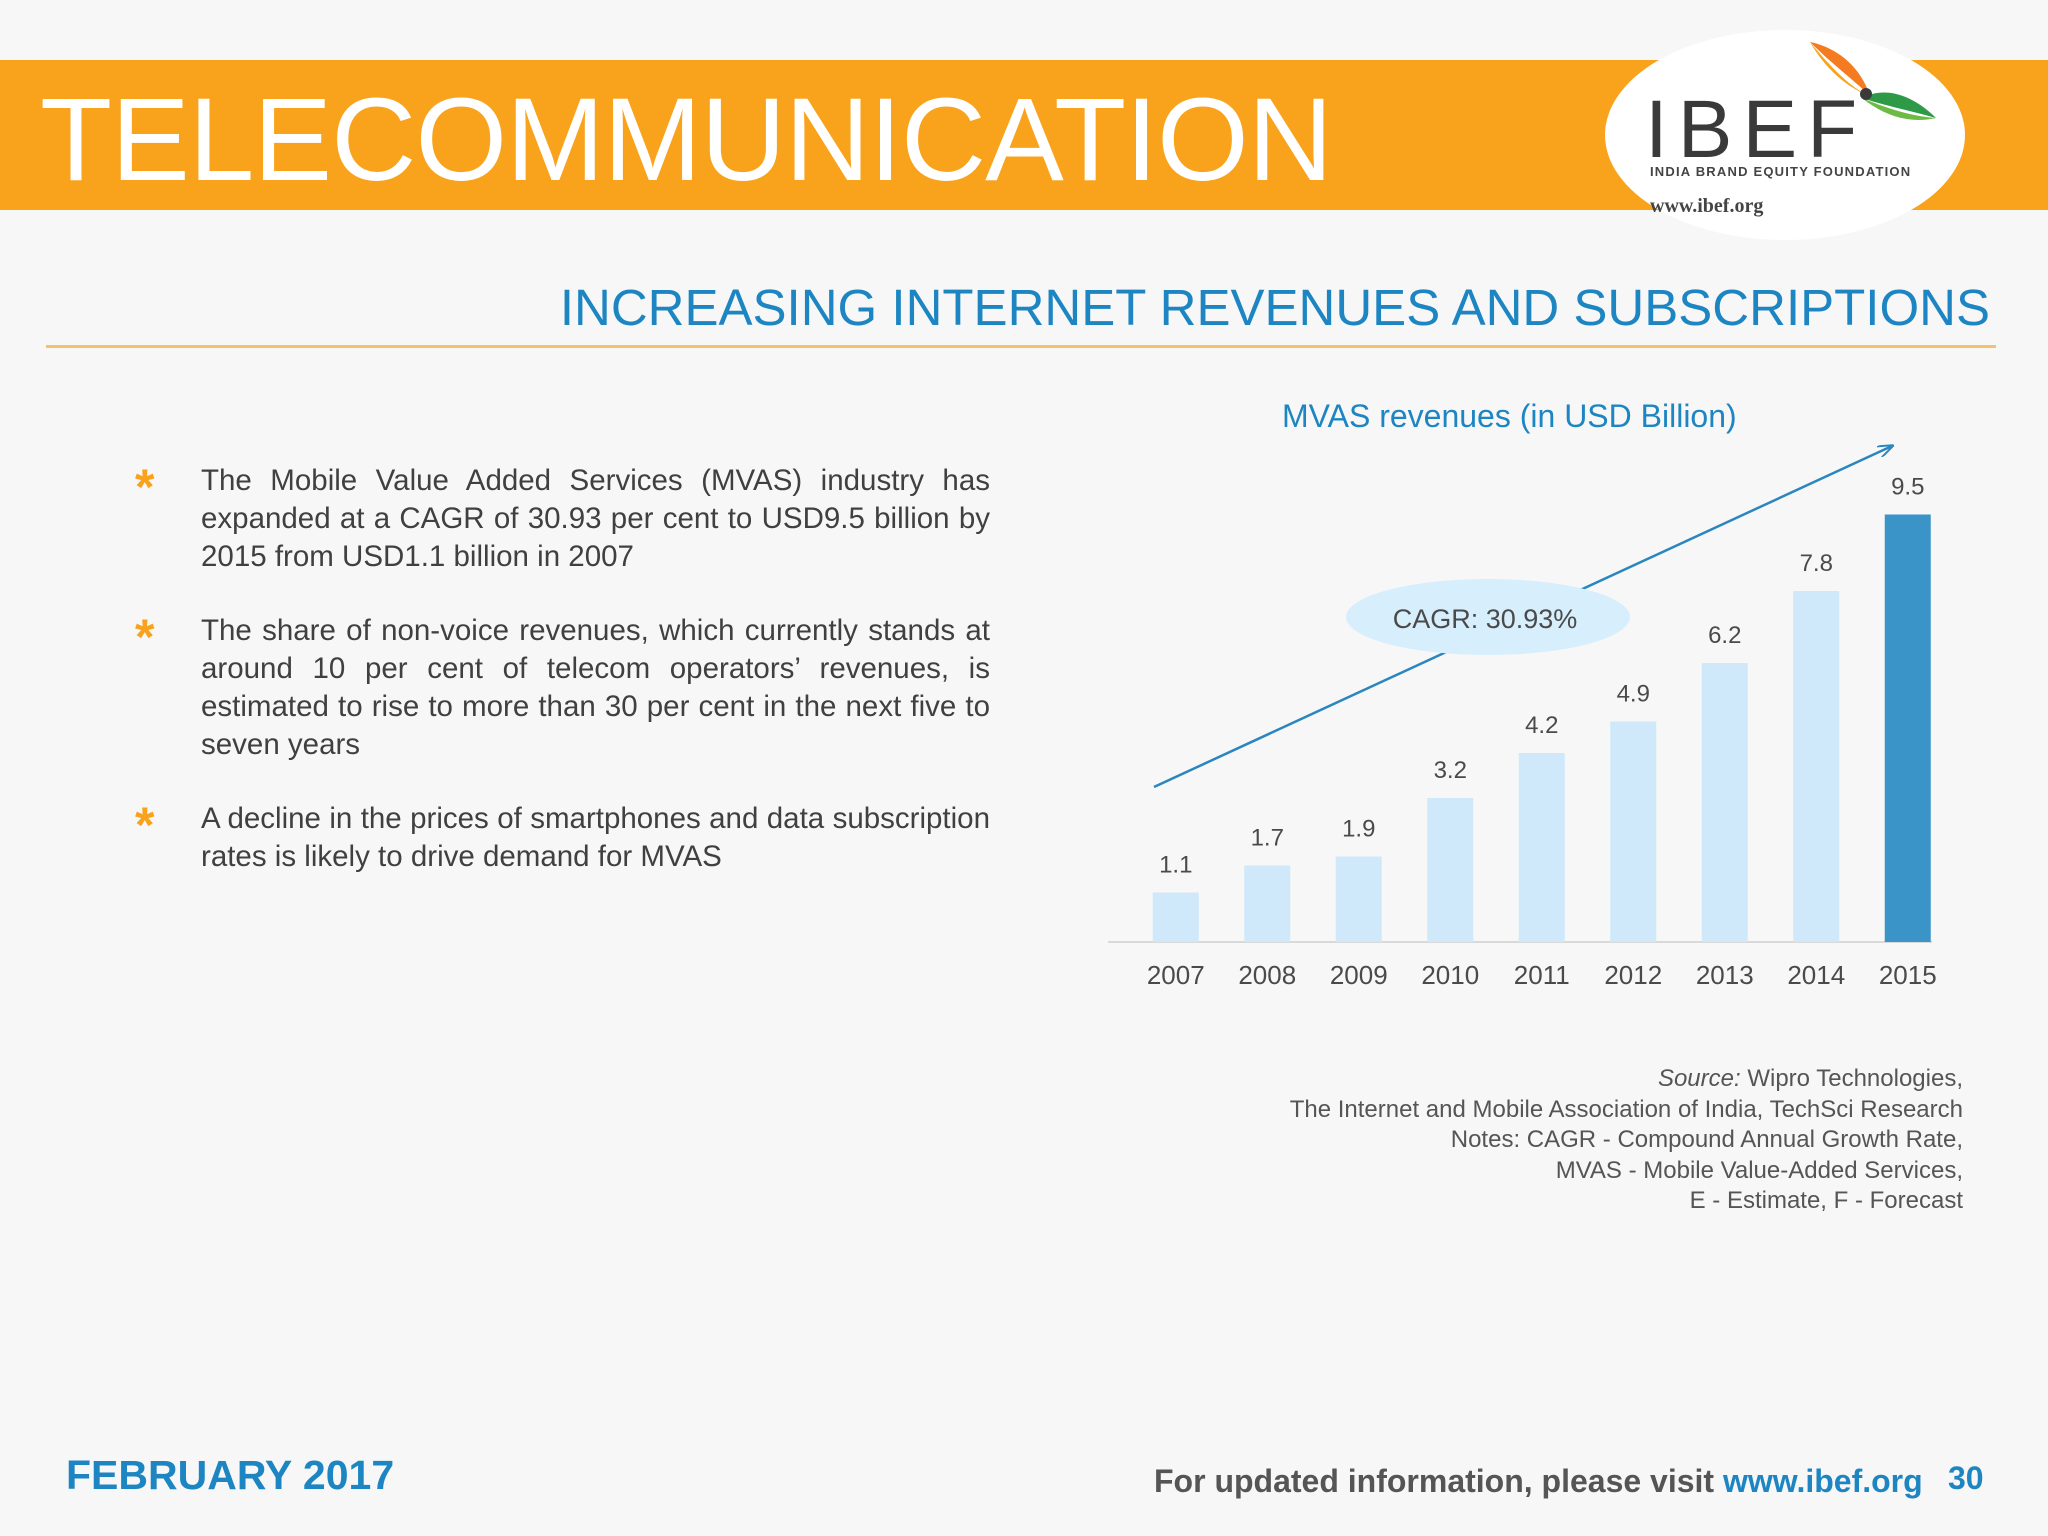 This screenshot has width=2048, height=1536. Describe the element at coordinates (1725, 975) in the screenshot. I see `x-tick-label-2013: 2013` at that location.